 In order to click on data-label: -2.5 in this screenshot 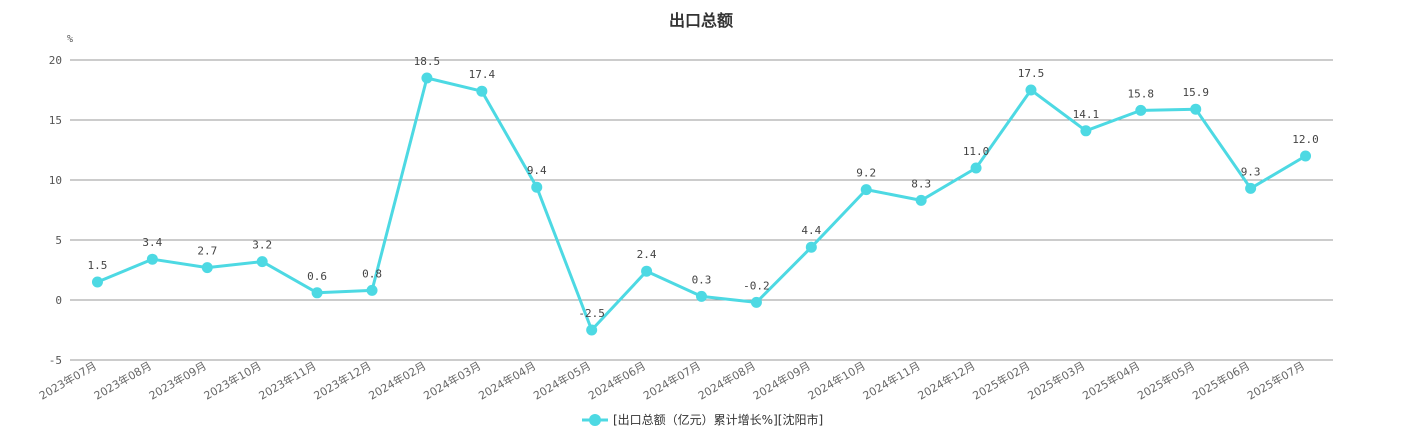, I will do `click(591, 313)`.